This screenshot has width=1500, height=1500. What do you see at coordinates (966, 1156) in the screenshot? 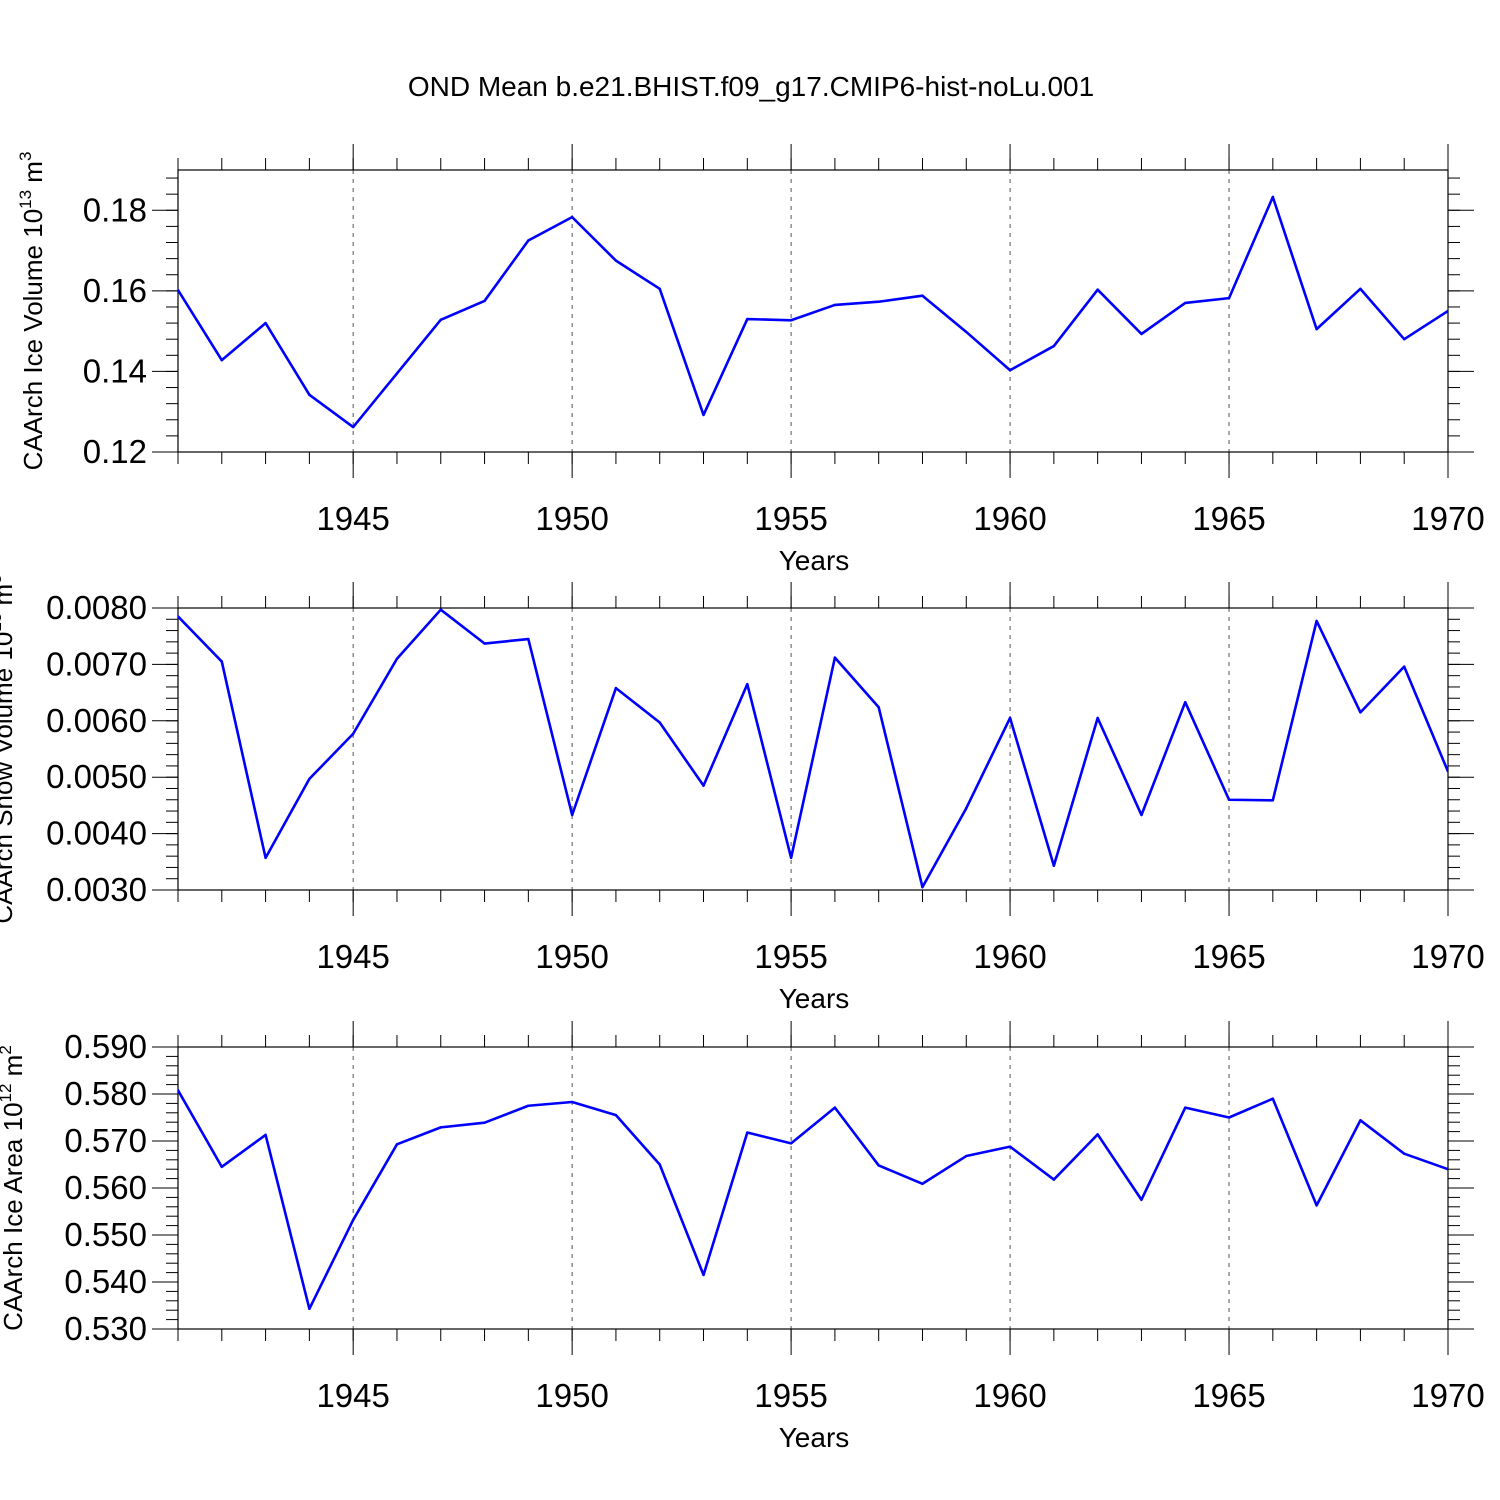
I see `data-point-ice_area-1959` at bounding box center [966, 1156].